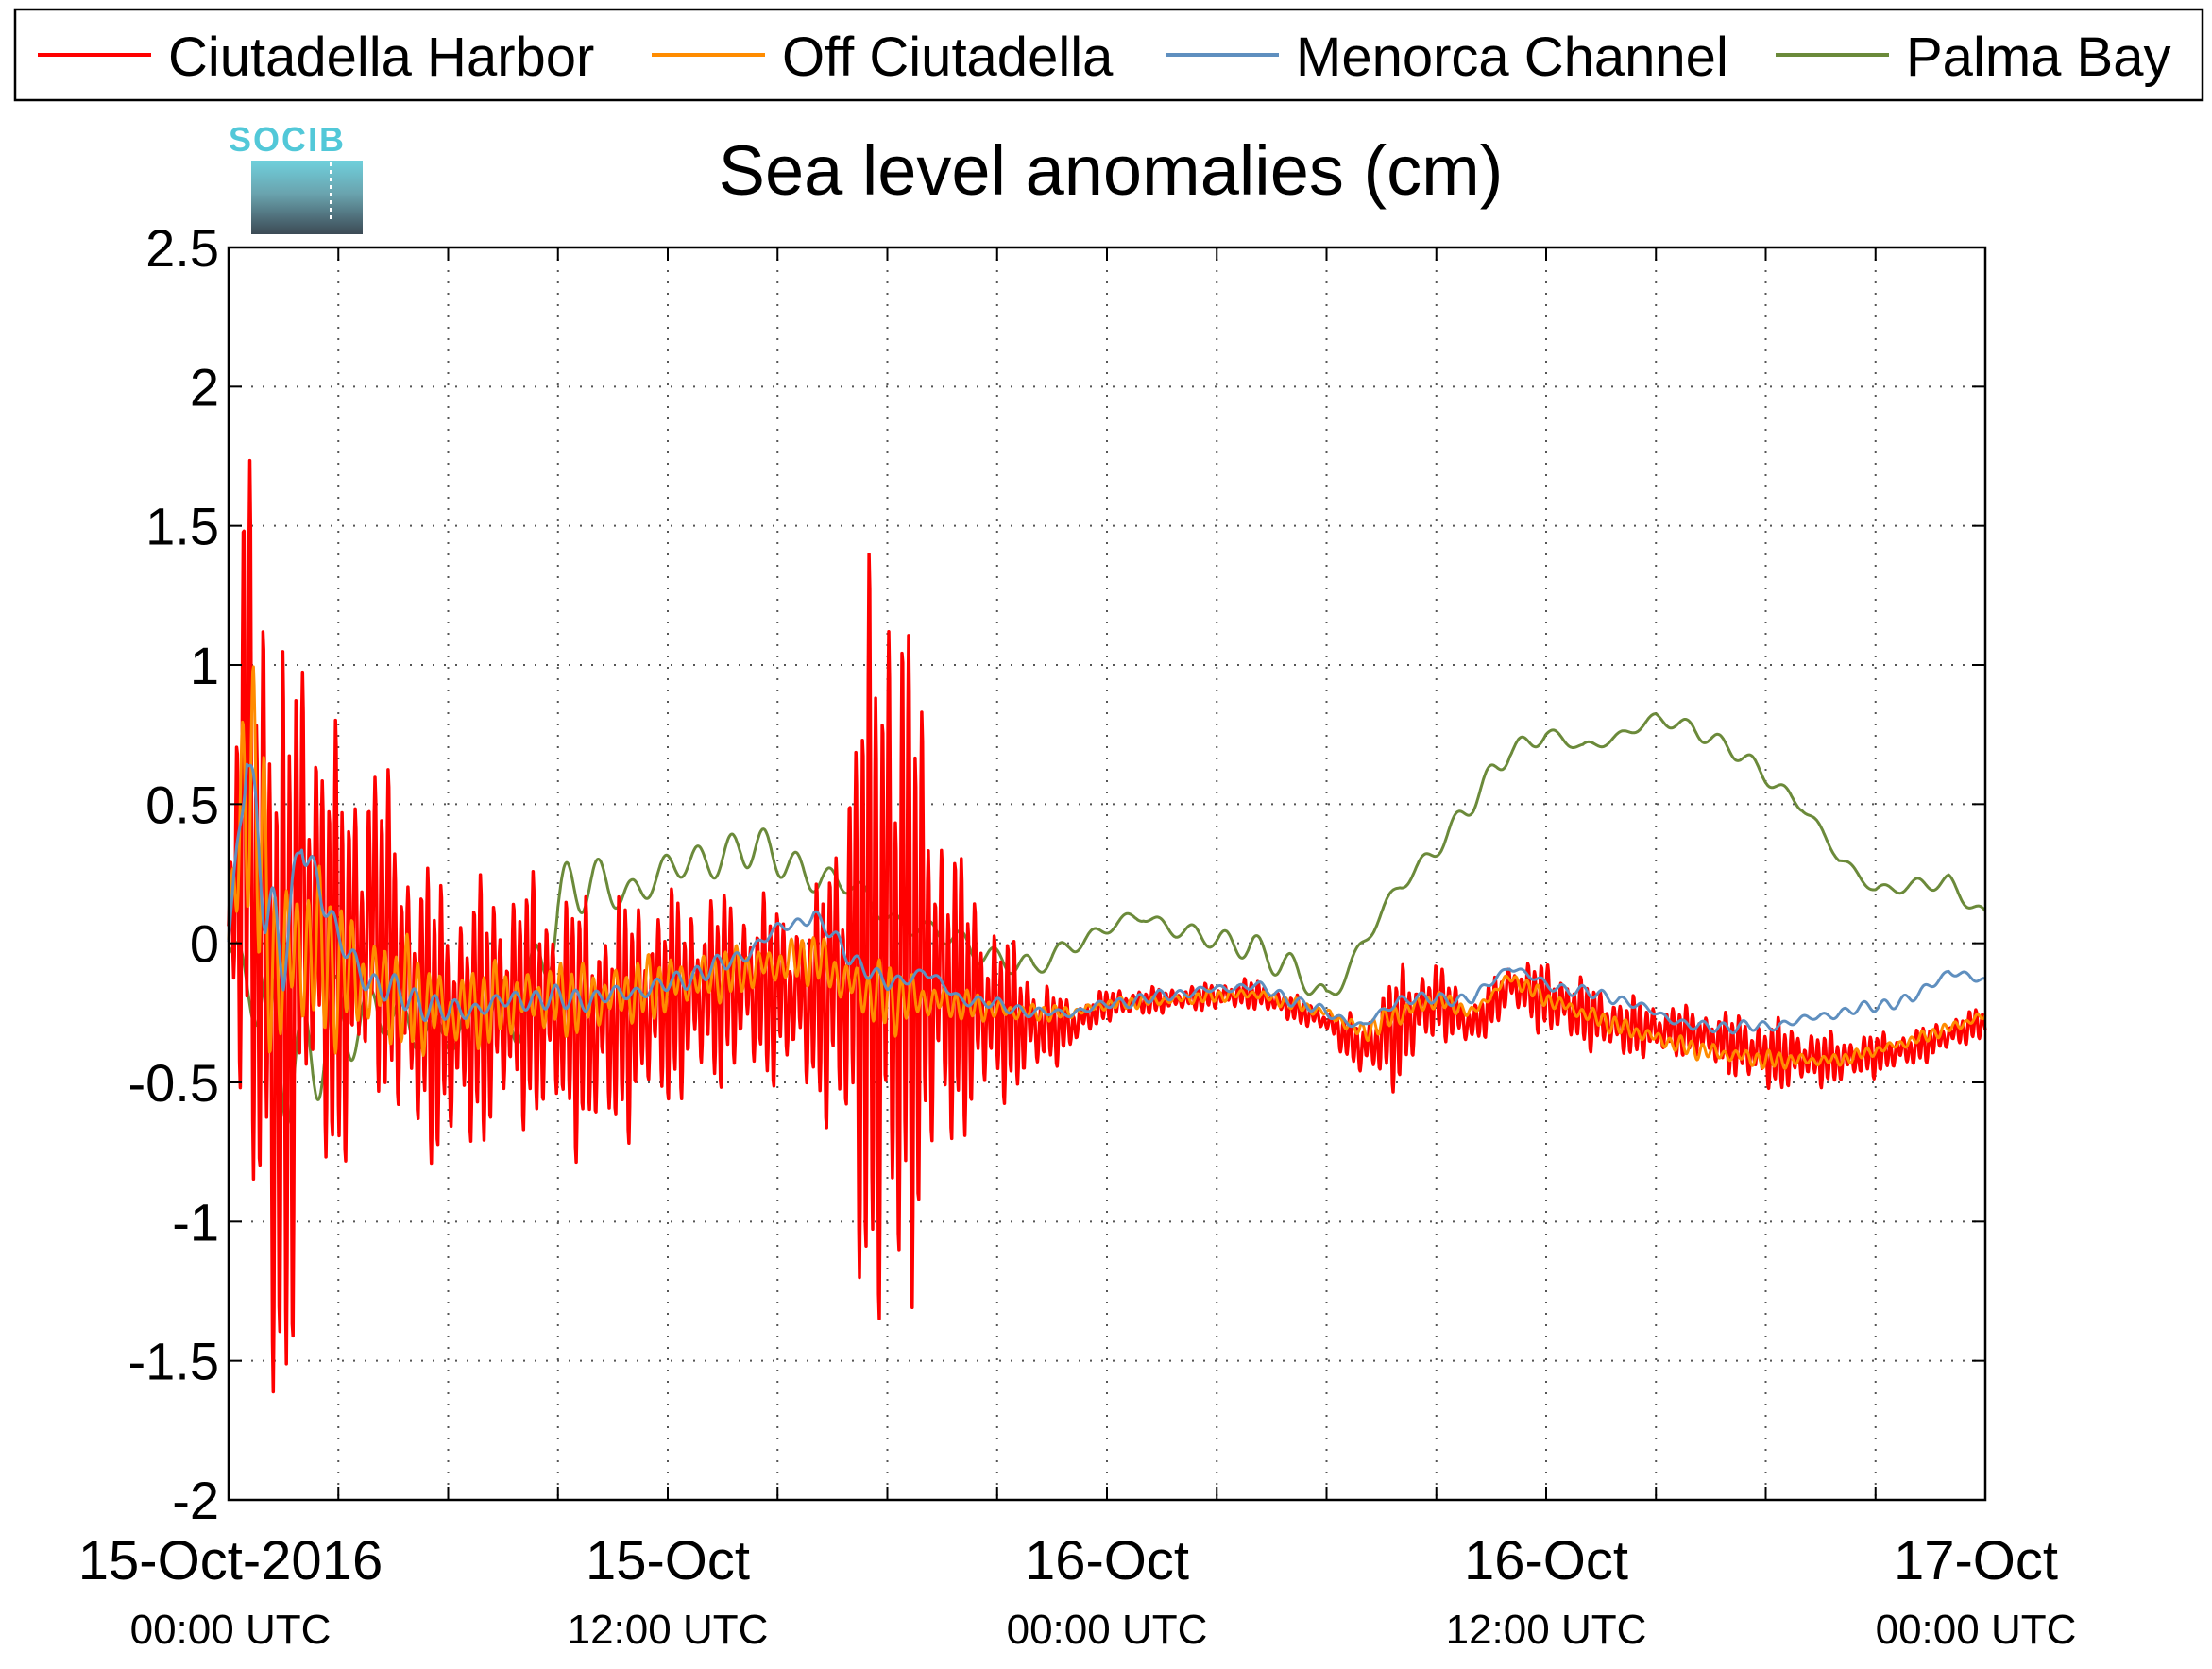 The width and height of the screenshot is (2212, 1669). What do you see at coordinates (287, 140) in the screenshot?
I see `socib-logo-text: SOCIB` at bounding box center [287, 140].